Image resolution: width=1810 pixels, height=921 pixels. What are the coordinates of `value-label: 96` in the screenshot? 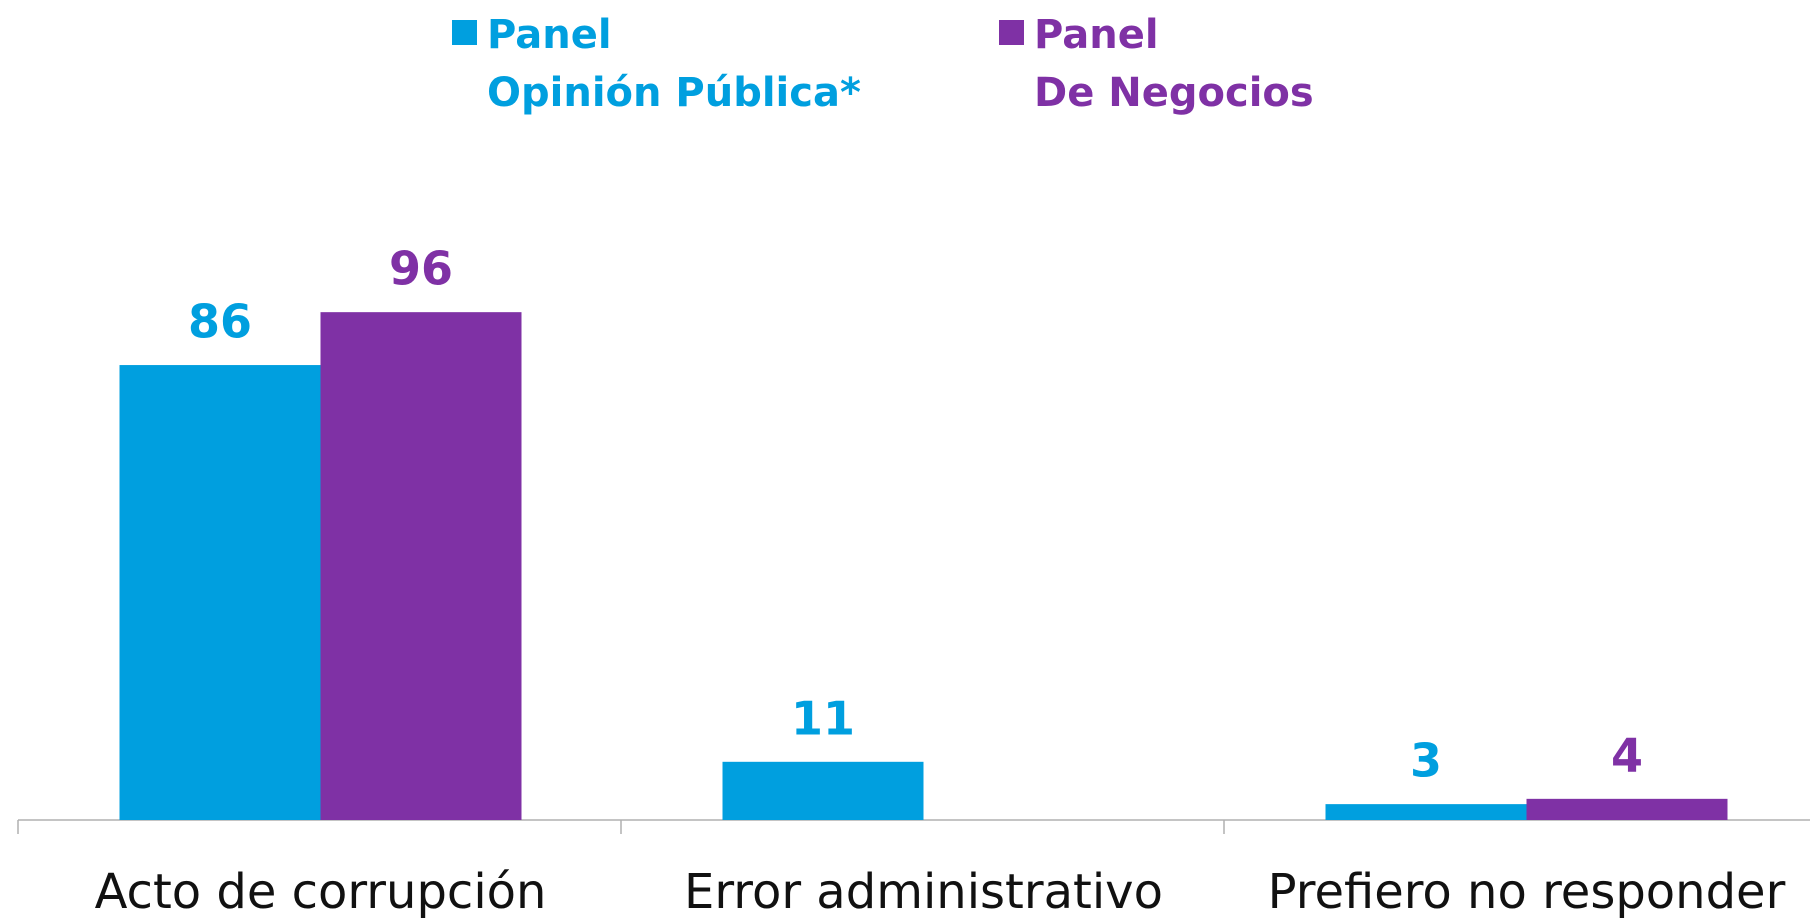 It's located at (421, 269).